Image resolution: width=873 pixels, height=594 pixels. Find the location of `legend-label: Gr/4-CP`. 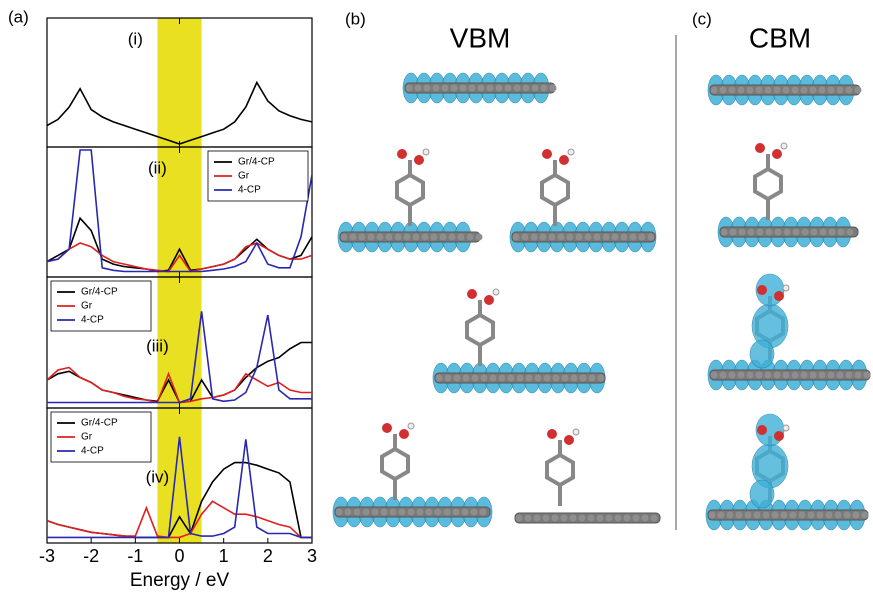

legend-label: Gr/4-CP is located at coordinates (99, 292).